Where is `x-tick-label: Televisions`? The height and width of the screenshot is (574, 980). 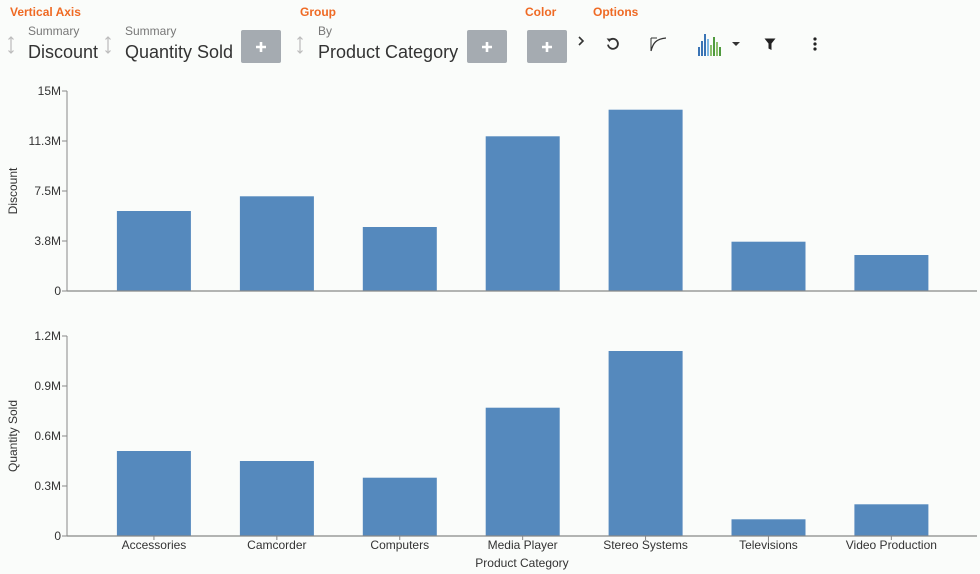 x-tick-label: Televisions is located at coordinates (768, 545).